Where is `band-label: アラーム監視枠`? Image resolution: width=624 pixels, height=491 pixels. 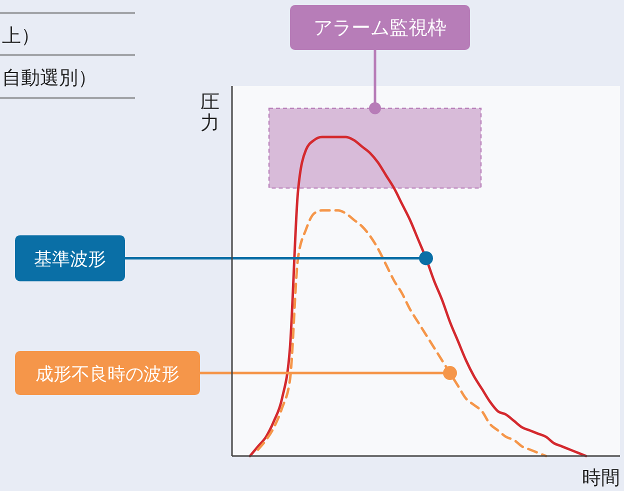
band-label: アラーム監視枠 is located at coordinates (380, 28).